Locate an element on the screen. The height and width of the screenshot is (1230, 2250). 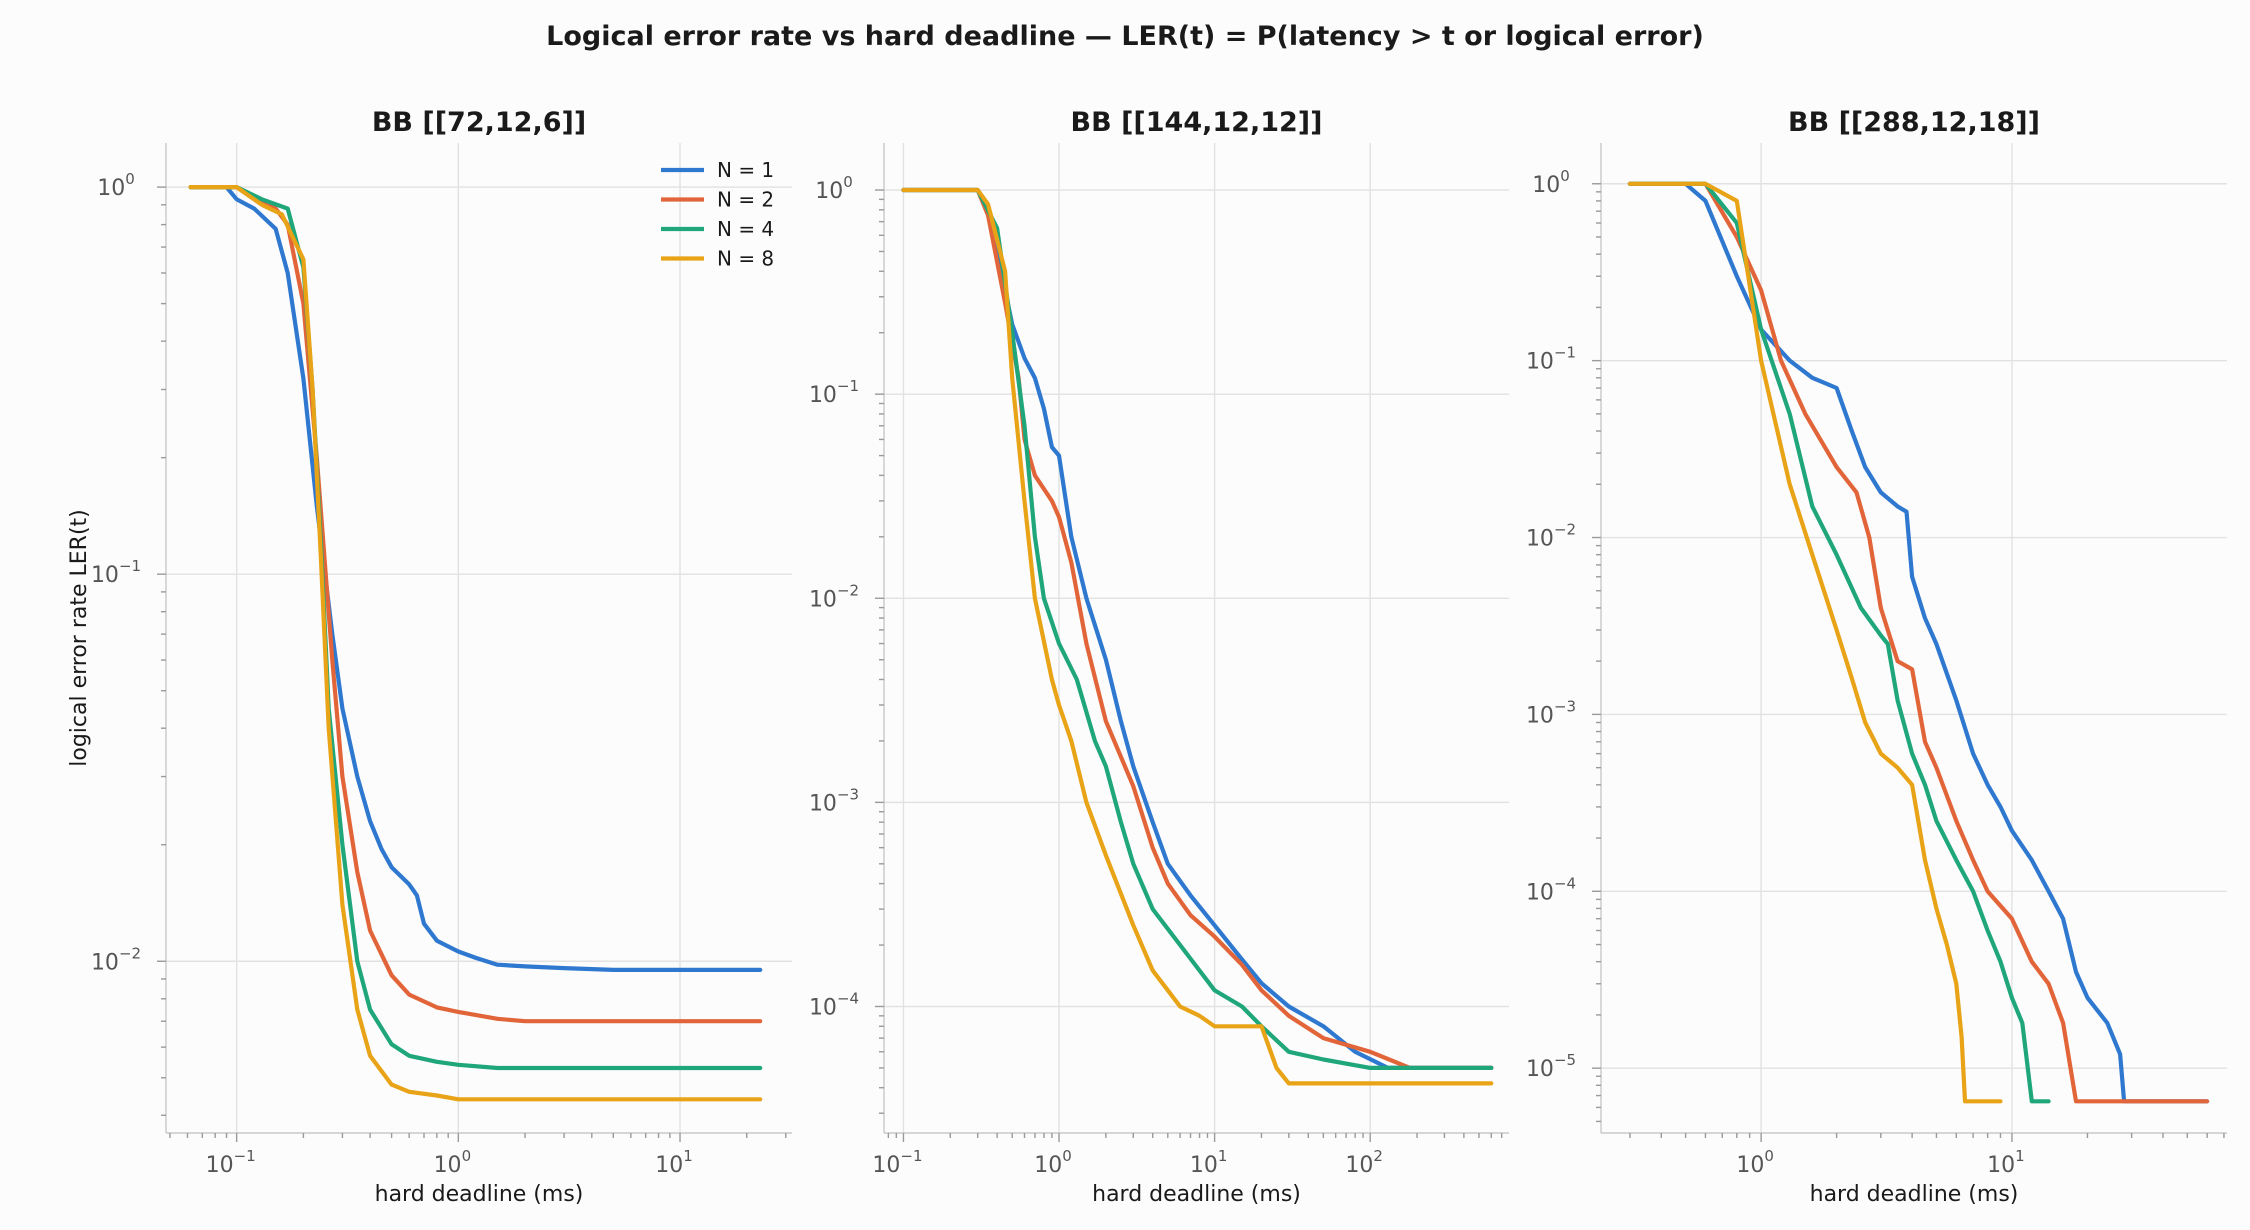
legend-label: N = 2 is located at coordinates (745, 200).